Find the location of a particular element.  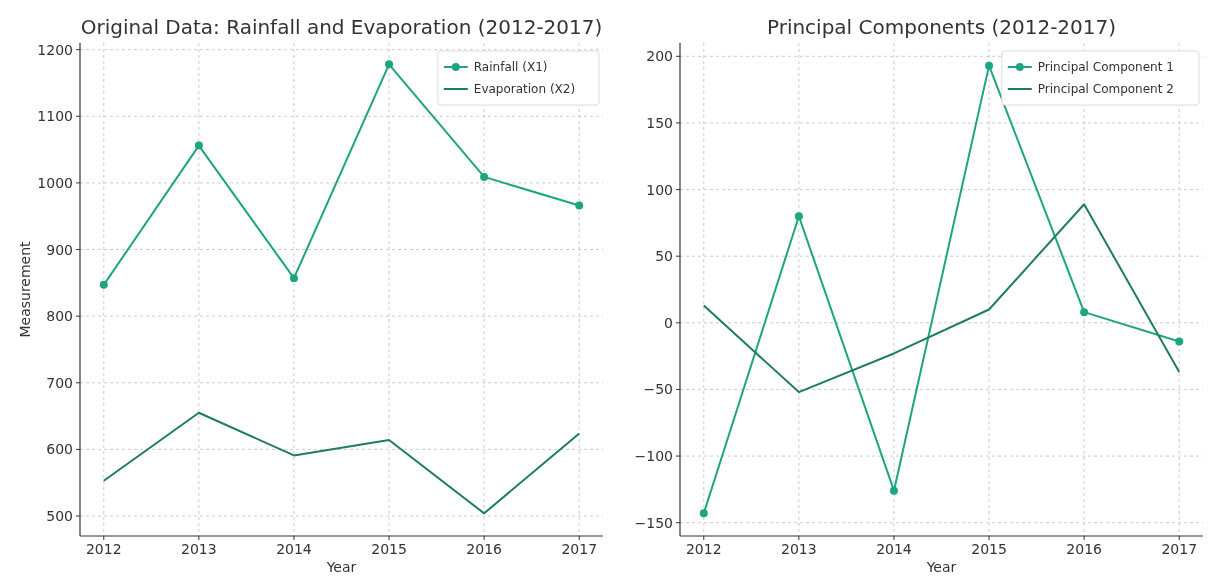

legend-label: Evaporation (X2) is located at coordinates (524, 89).